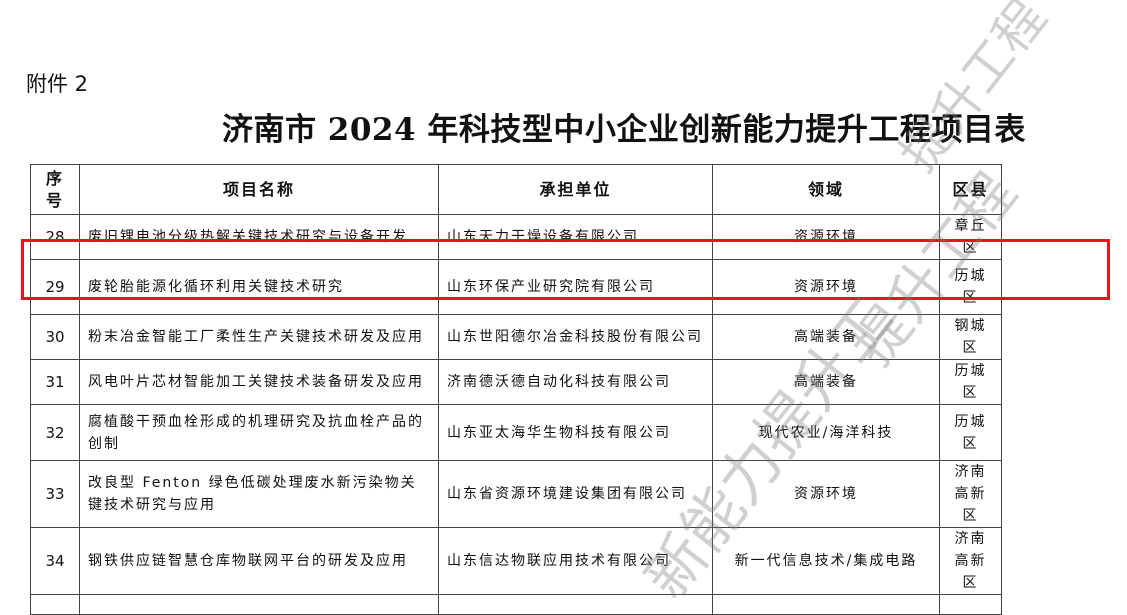 This screenshot has height=615, width=1127. I want to click on header-unit: 承担单位, so click(575, 189).